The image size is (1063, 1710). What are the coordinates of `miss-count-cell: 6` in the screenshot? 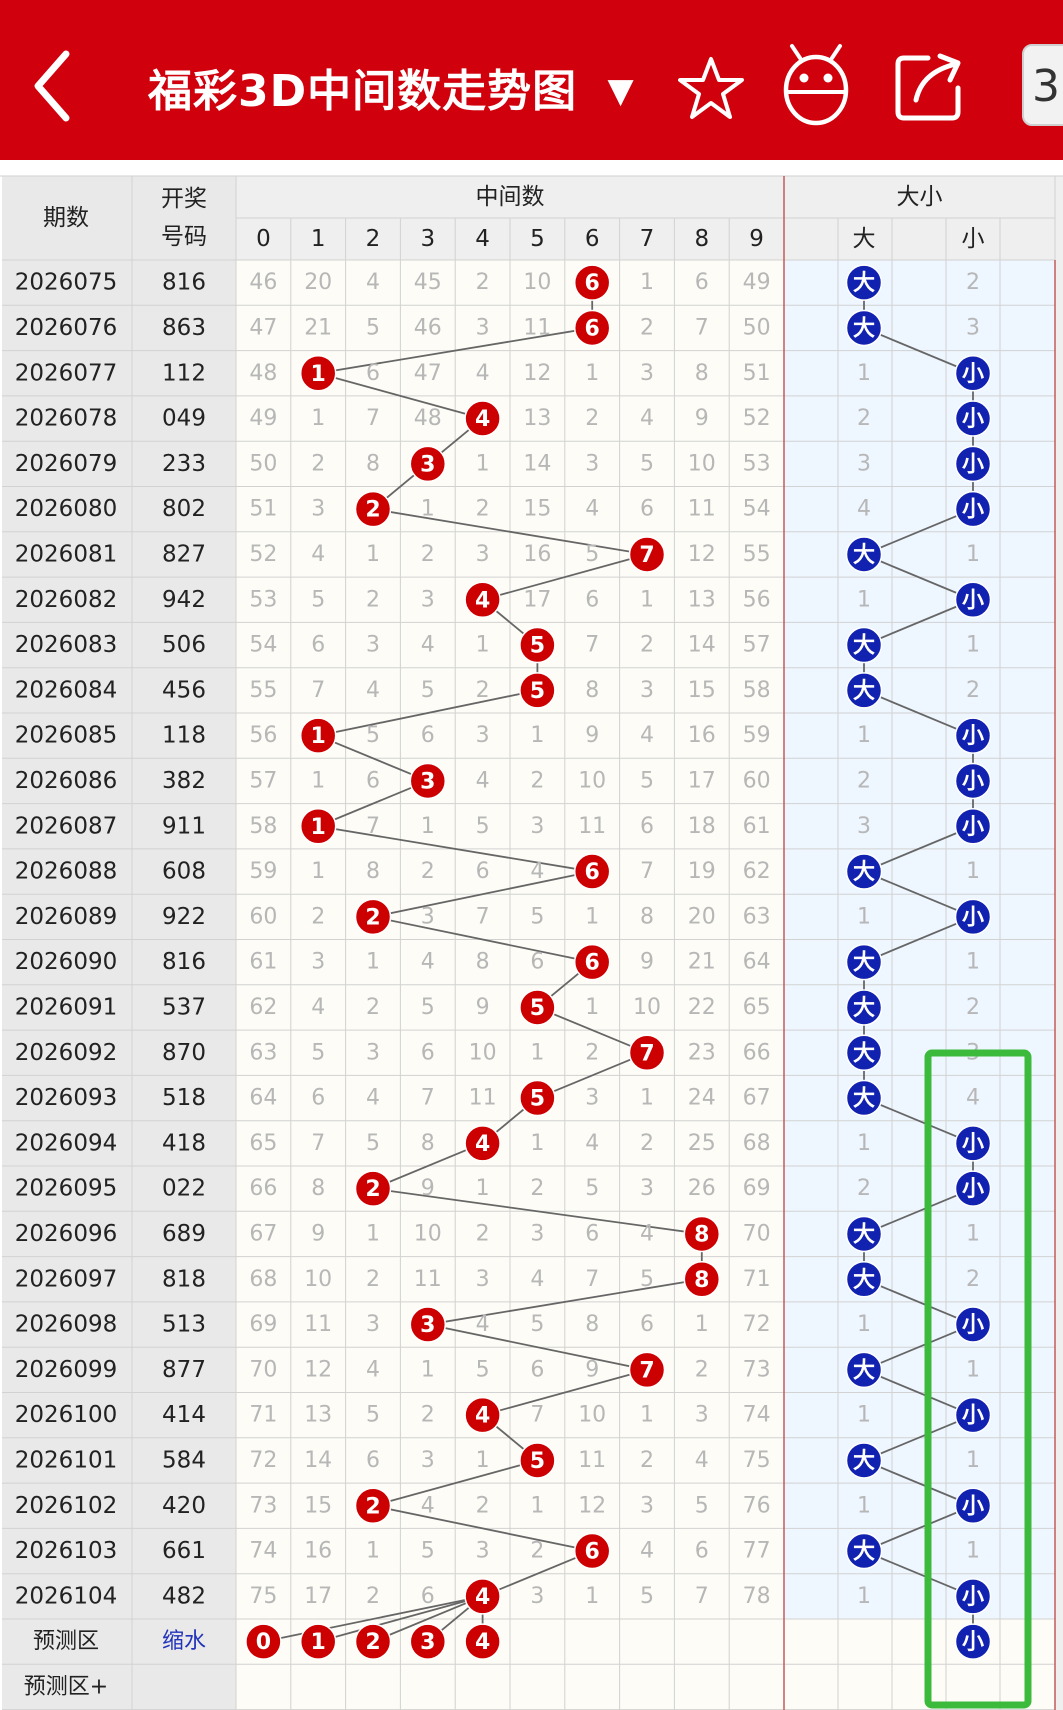 It's located at (428, 1596).